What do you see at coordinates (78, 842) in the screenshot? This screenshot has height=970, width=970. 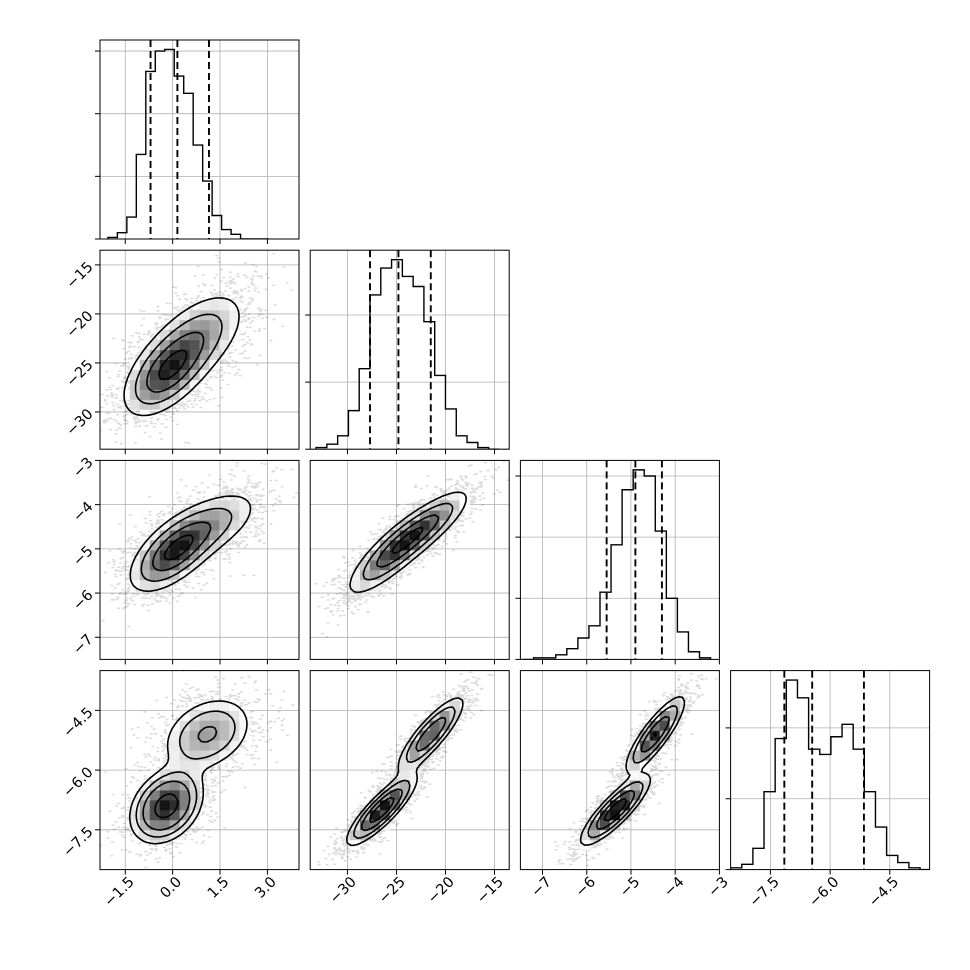 I see `y-tick-label: −7.5` at bounding box center [78, 842].